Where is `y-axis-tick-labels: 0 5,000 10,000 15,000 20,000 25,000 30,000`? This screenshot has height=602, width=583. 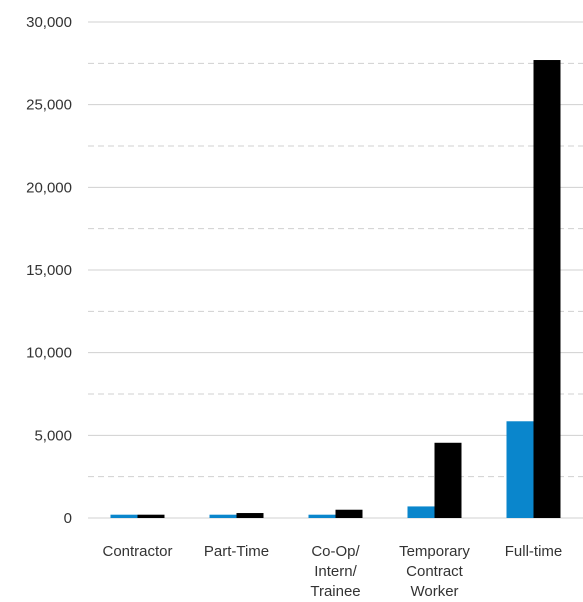
y-axis-tick-labels: 0 5,000 10,000 15,000 20,000 25,000 30,000 is located at coordinates (49, 270).